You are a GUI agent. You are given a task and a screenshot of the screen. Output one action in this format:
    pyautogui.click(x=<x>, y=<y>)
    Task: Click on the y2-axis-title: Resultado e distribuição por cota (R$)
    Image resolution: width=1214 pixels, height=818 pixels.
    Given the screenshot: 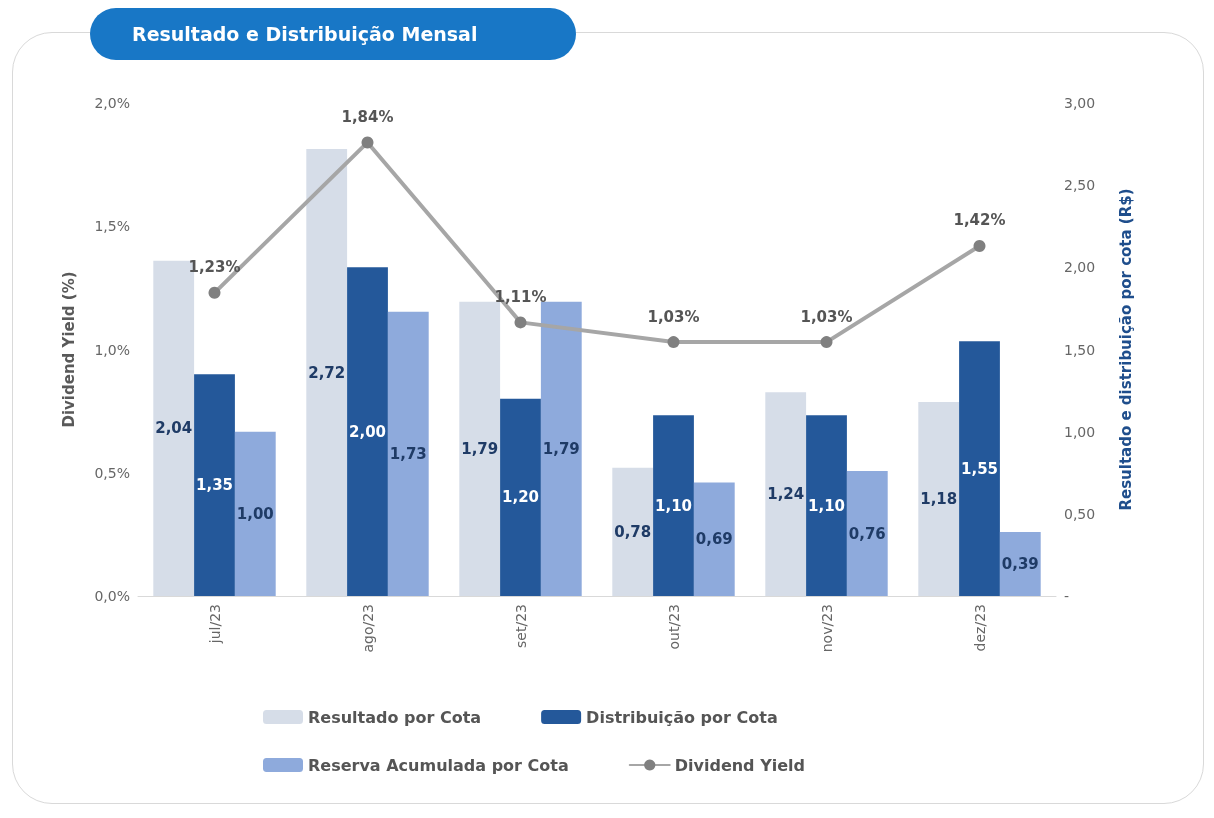 What is the action you would take?
    pyautogui.click(x=1125, y=349)
    